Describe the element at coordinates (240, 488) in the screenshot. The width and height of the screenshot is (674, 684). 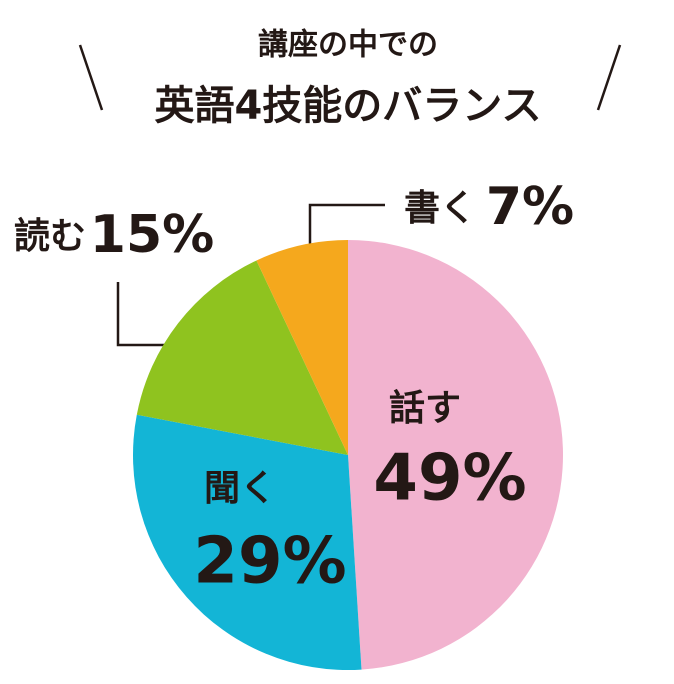
I see `category-label: 聞く` at that location.